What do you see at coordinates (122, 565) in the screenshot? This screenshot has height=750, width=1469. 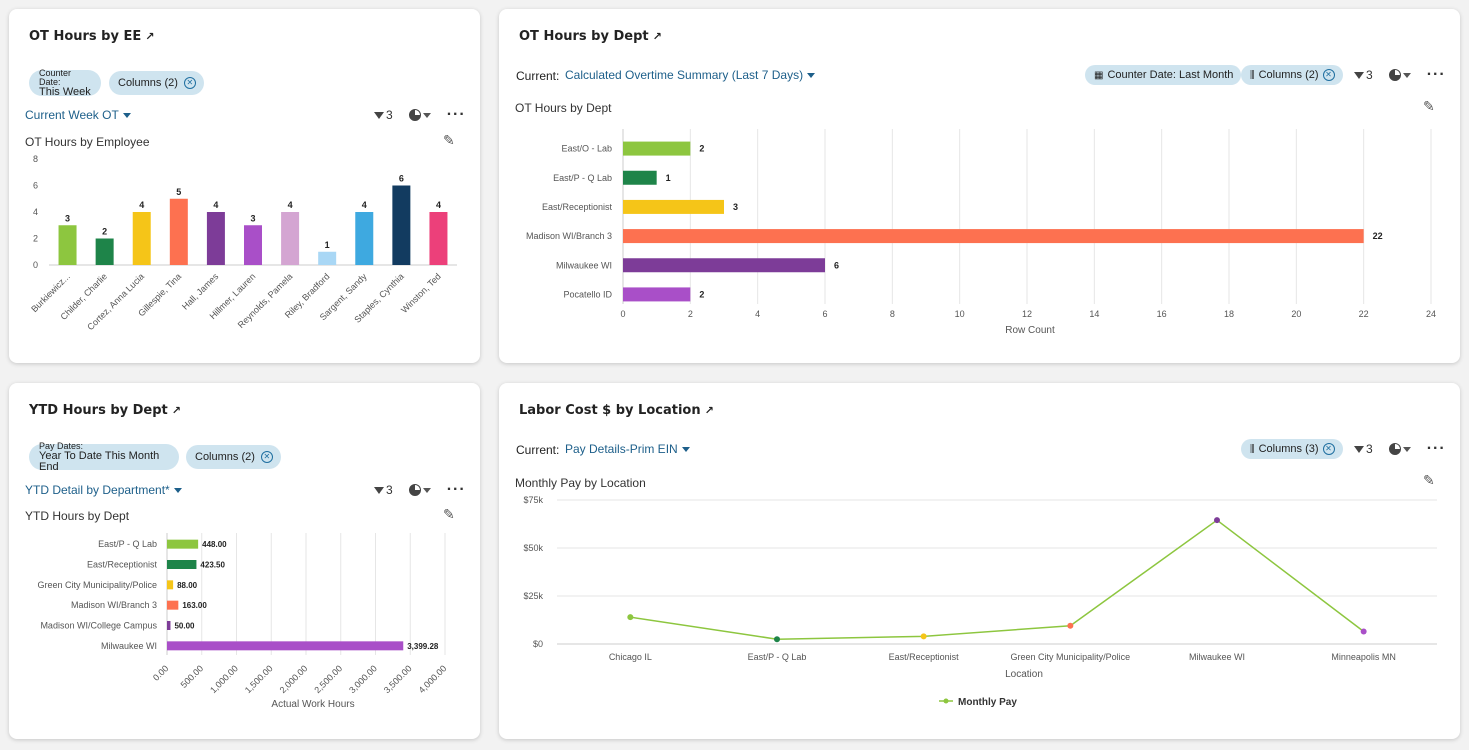 I see `y-tick-label: East/Receptionist` at bounding box center [122, 565].